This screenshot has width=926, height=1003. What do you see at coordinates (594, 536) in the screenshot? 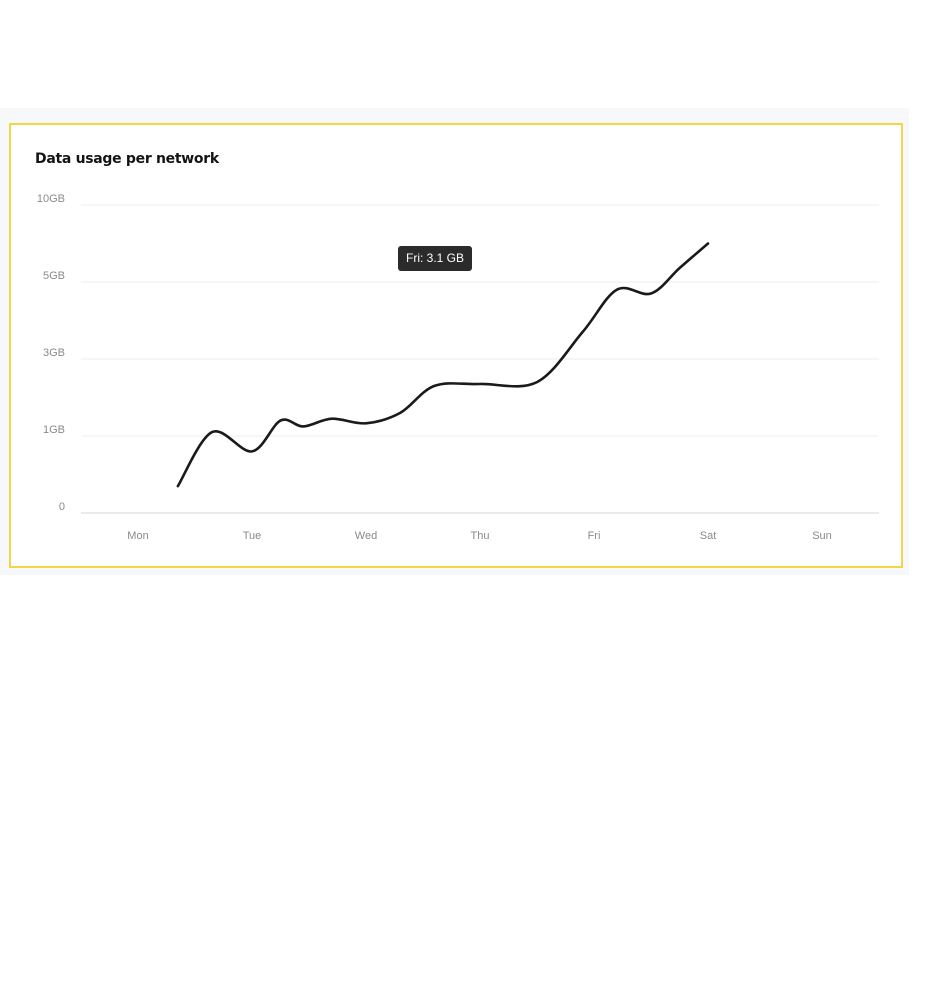
I see `x-tick-label: Fri` at bounding box center [594, 536].